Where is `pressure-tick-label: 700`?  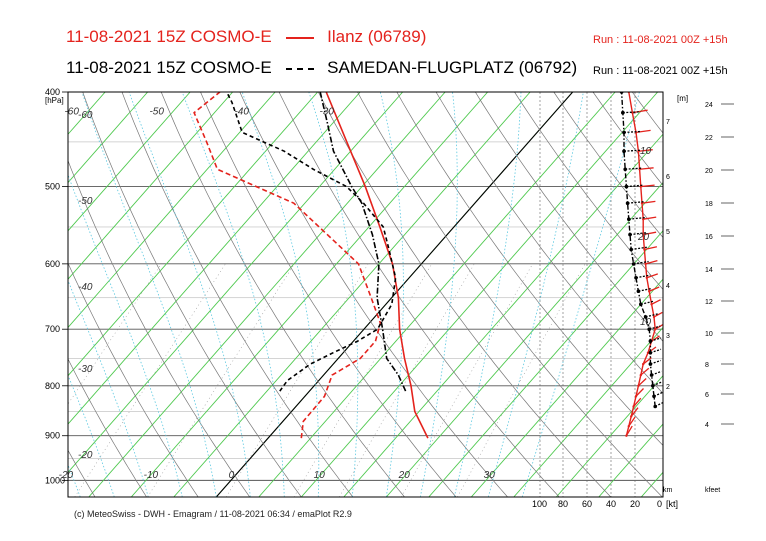
pressure-tick-label: 700 is located at coordinates (52, 329).